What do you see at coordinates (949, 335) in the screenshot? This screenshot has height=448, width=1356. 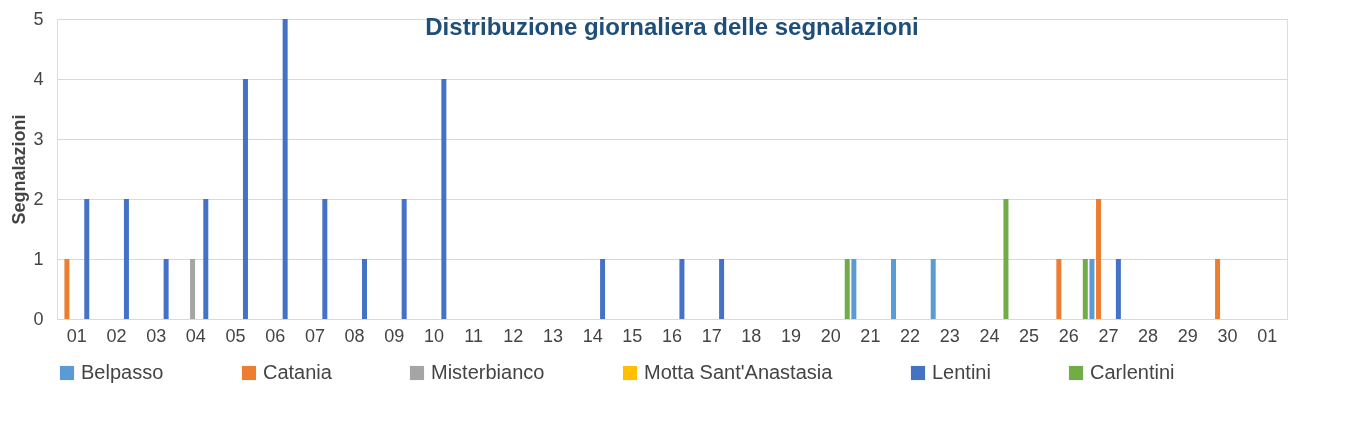 I see `x-tick-label: 23` at bounding box center [949, 335].